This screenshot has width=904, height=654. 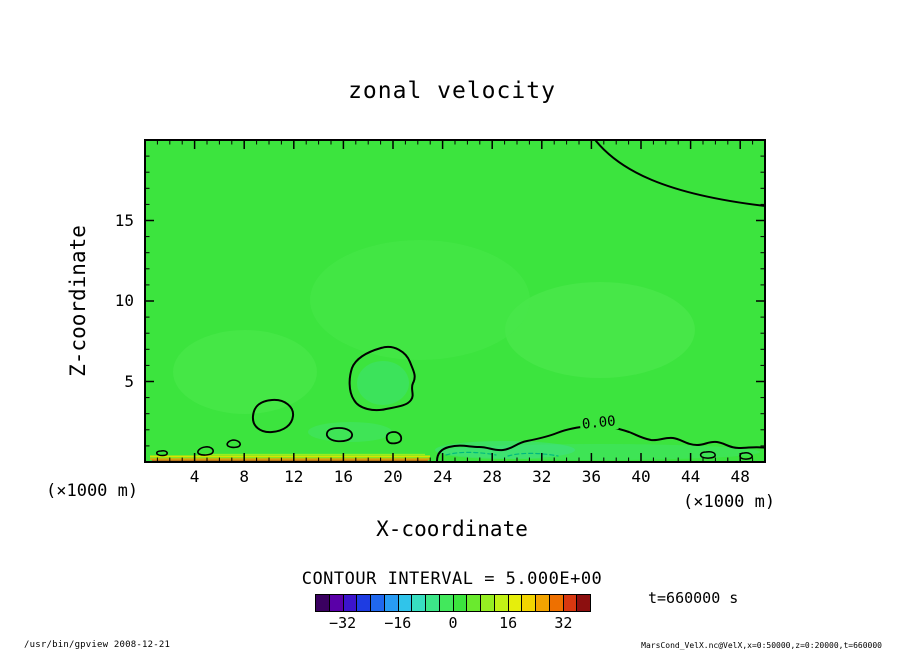 I want to click on colorbar, so click(x=453, y=603).